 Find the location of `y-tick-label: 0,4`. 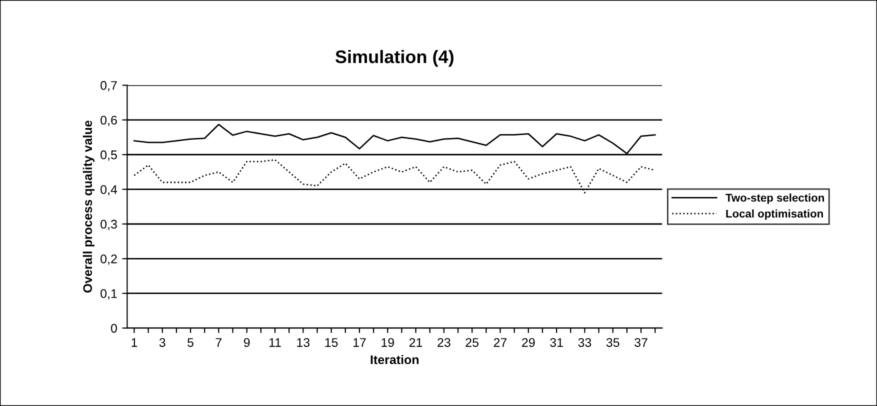

y-tick-label: 0,4 is located at coordinates (109, 190).